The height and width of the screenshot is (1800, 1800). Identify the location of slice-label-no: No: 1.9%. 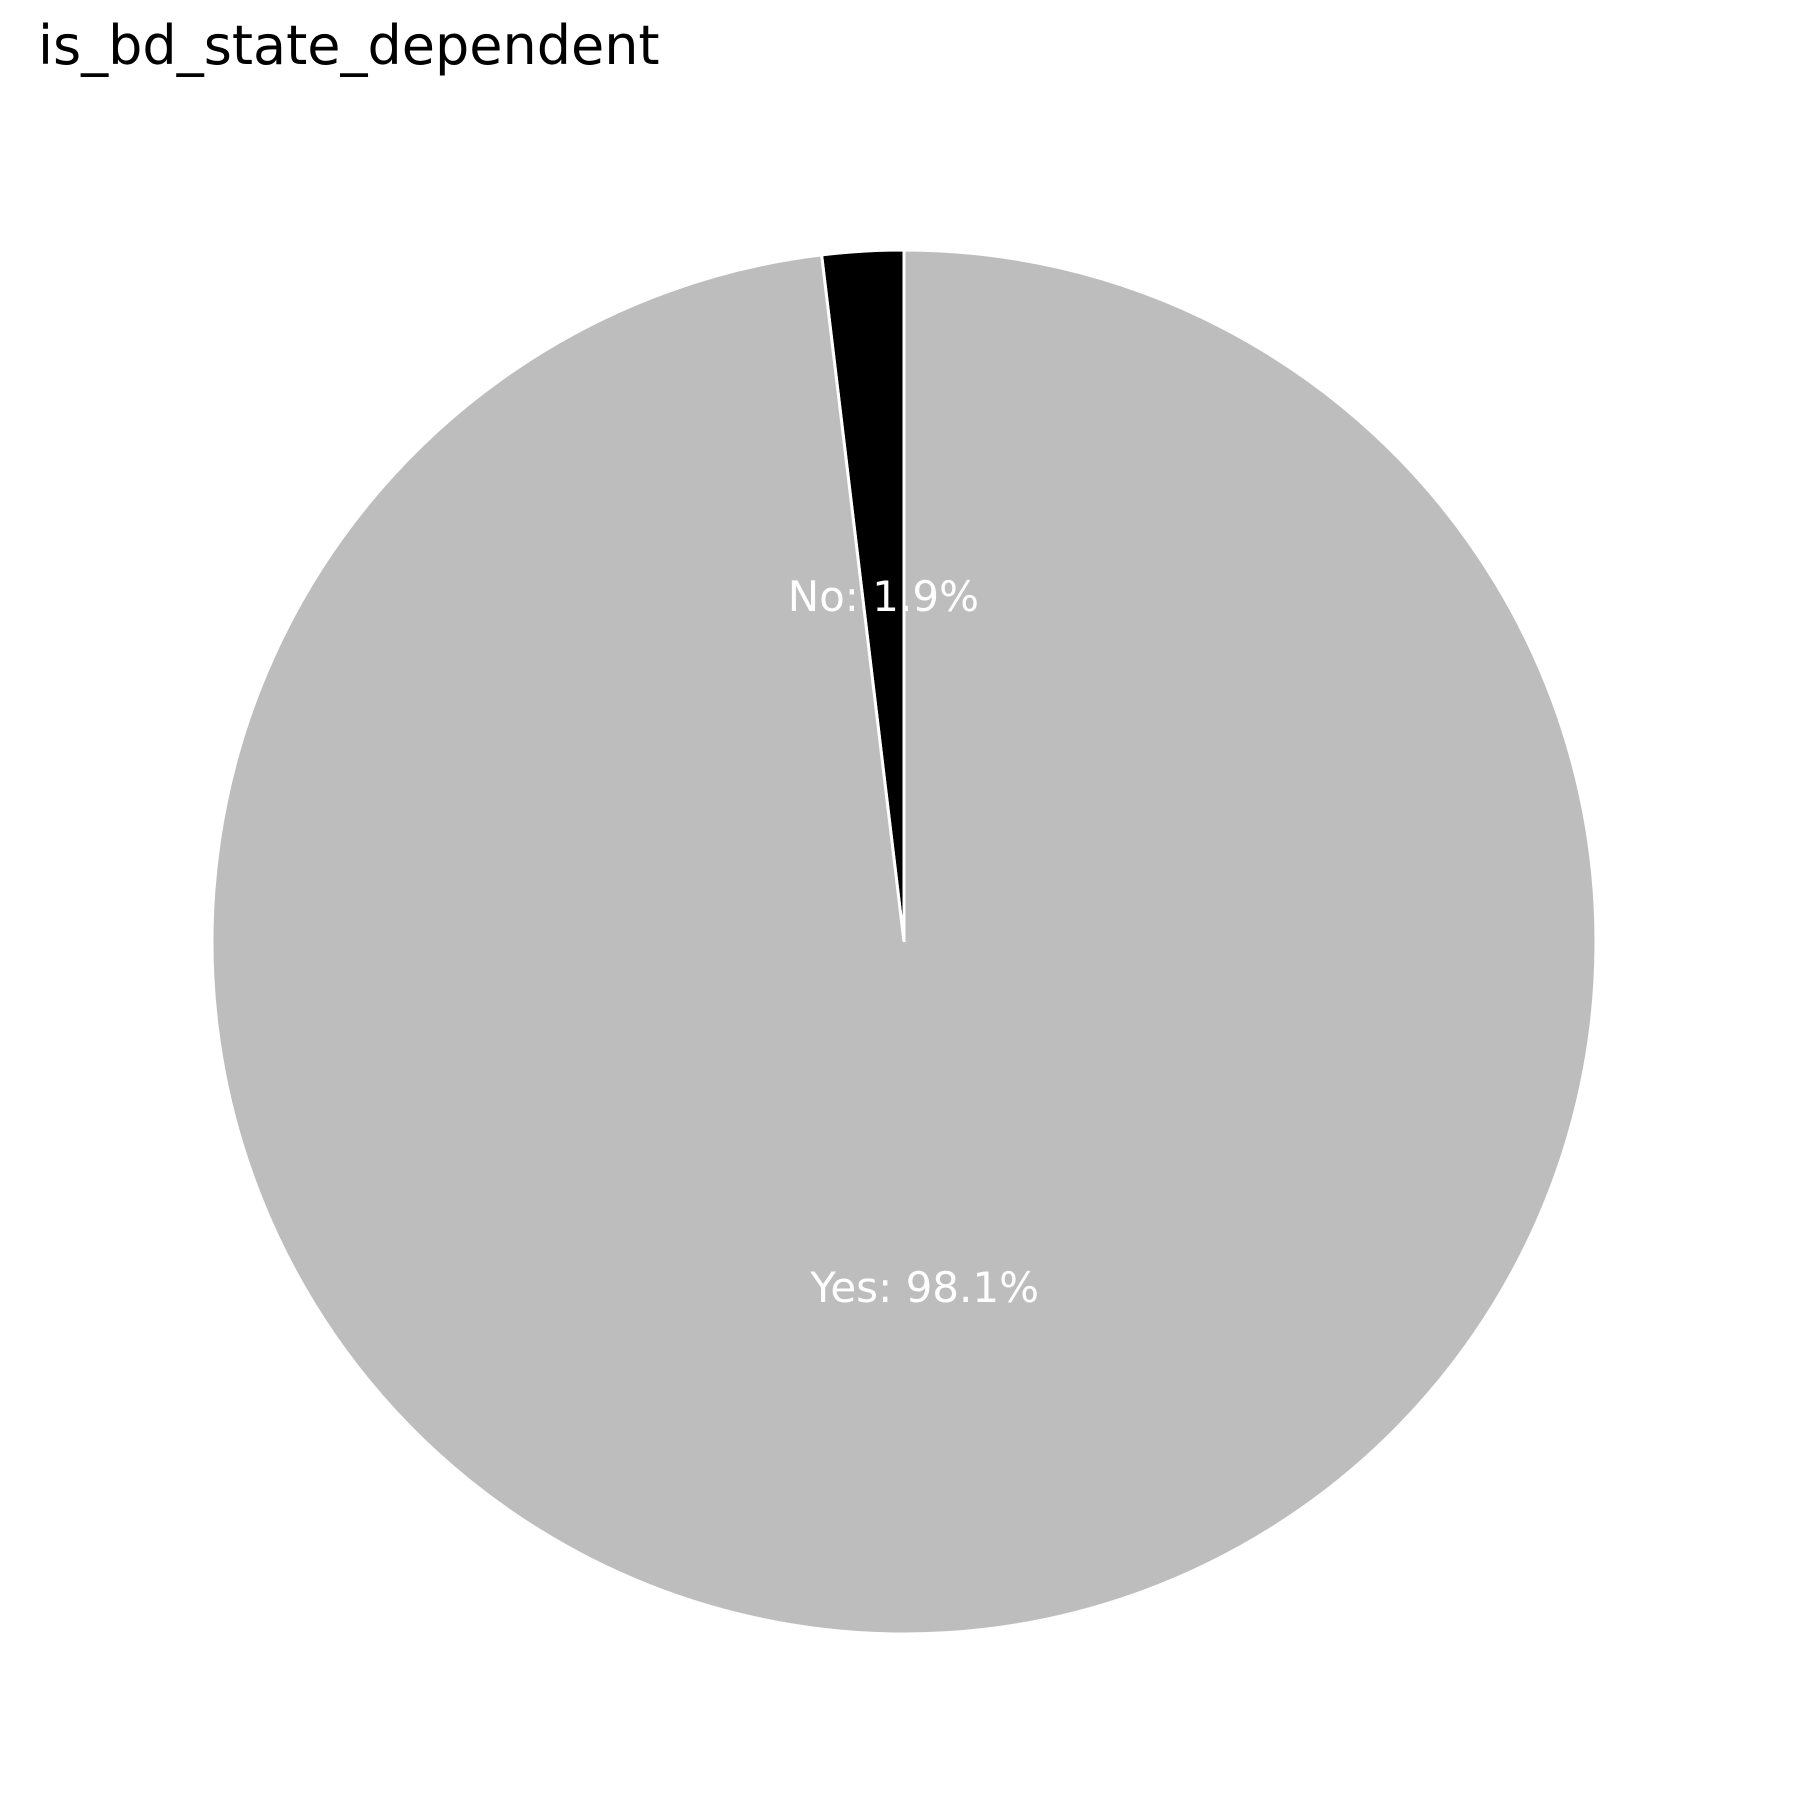
(883, 596).